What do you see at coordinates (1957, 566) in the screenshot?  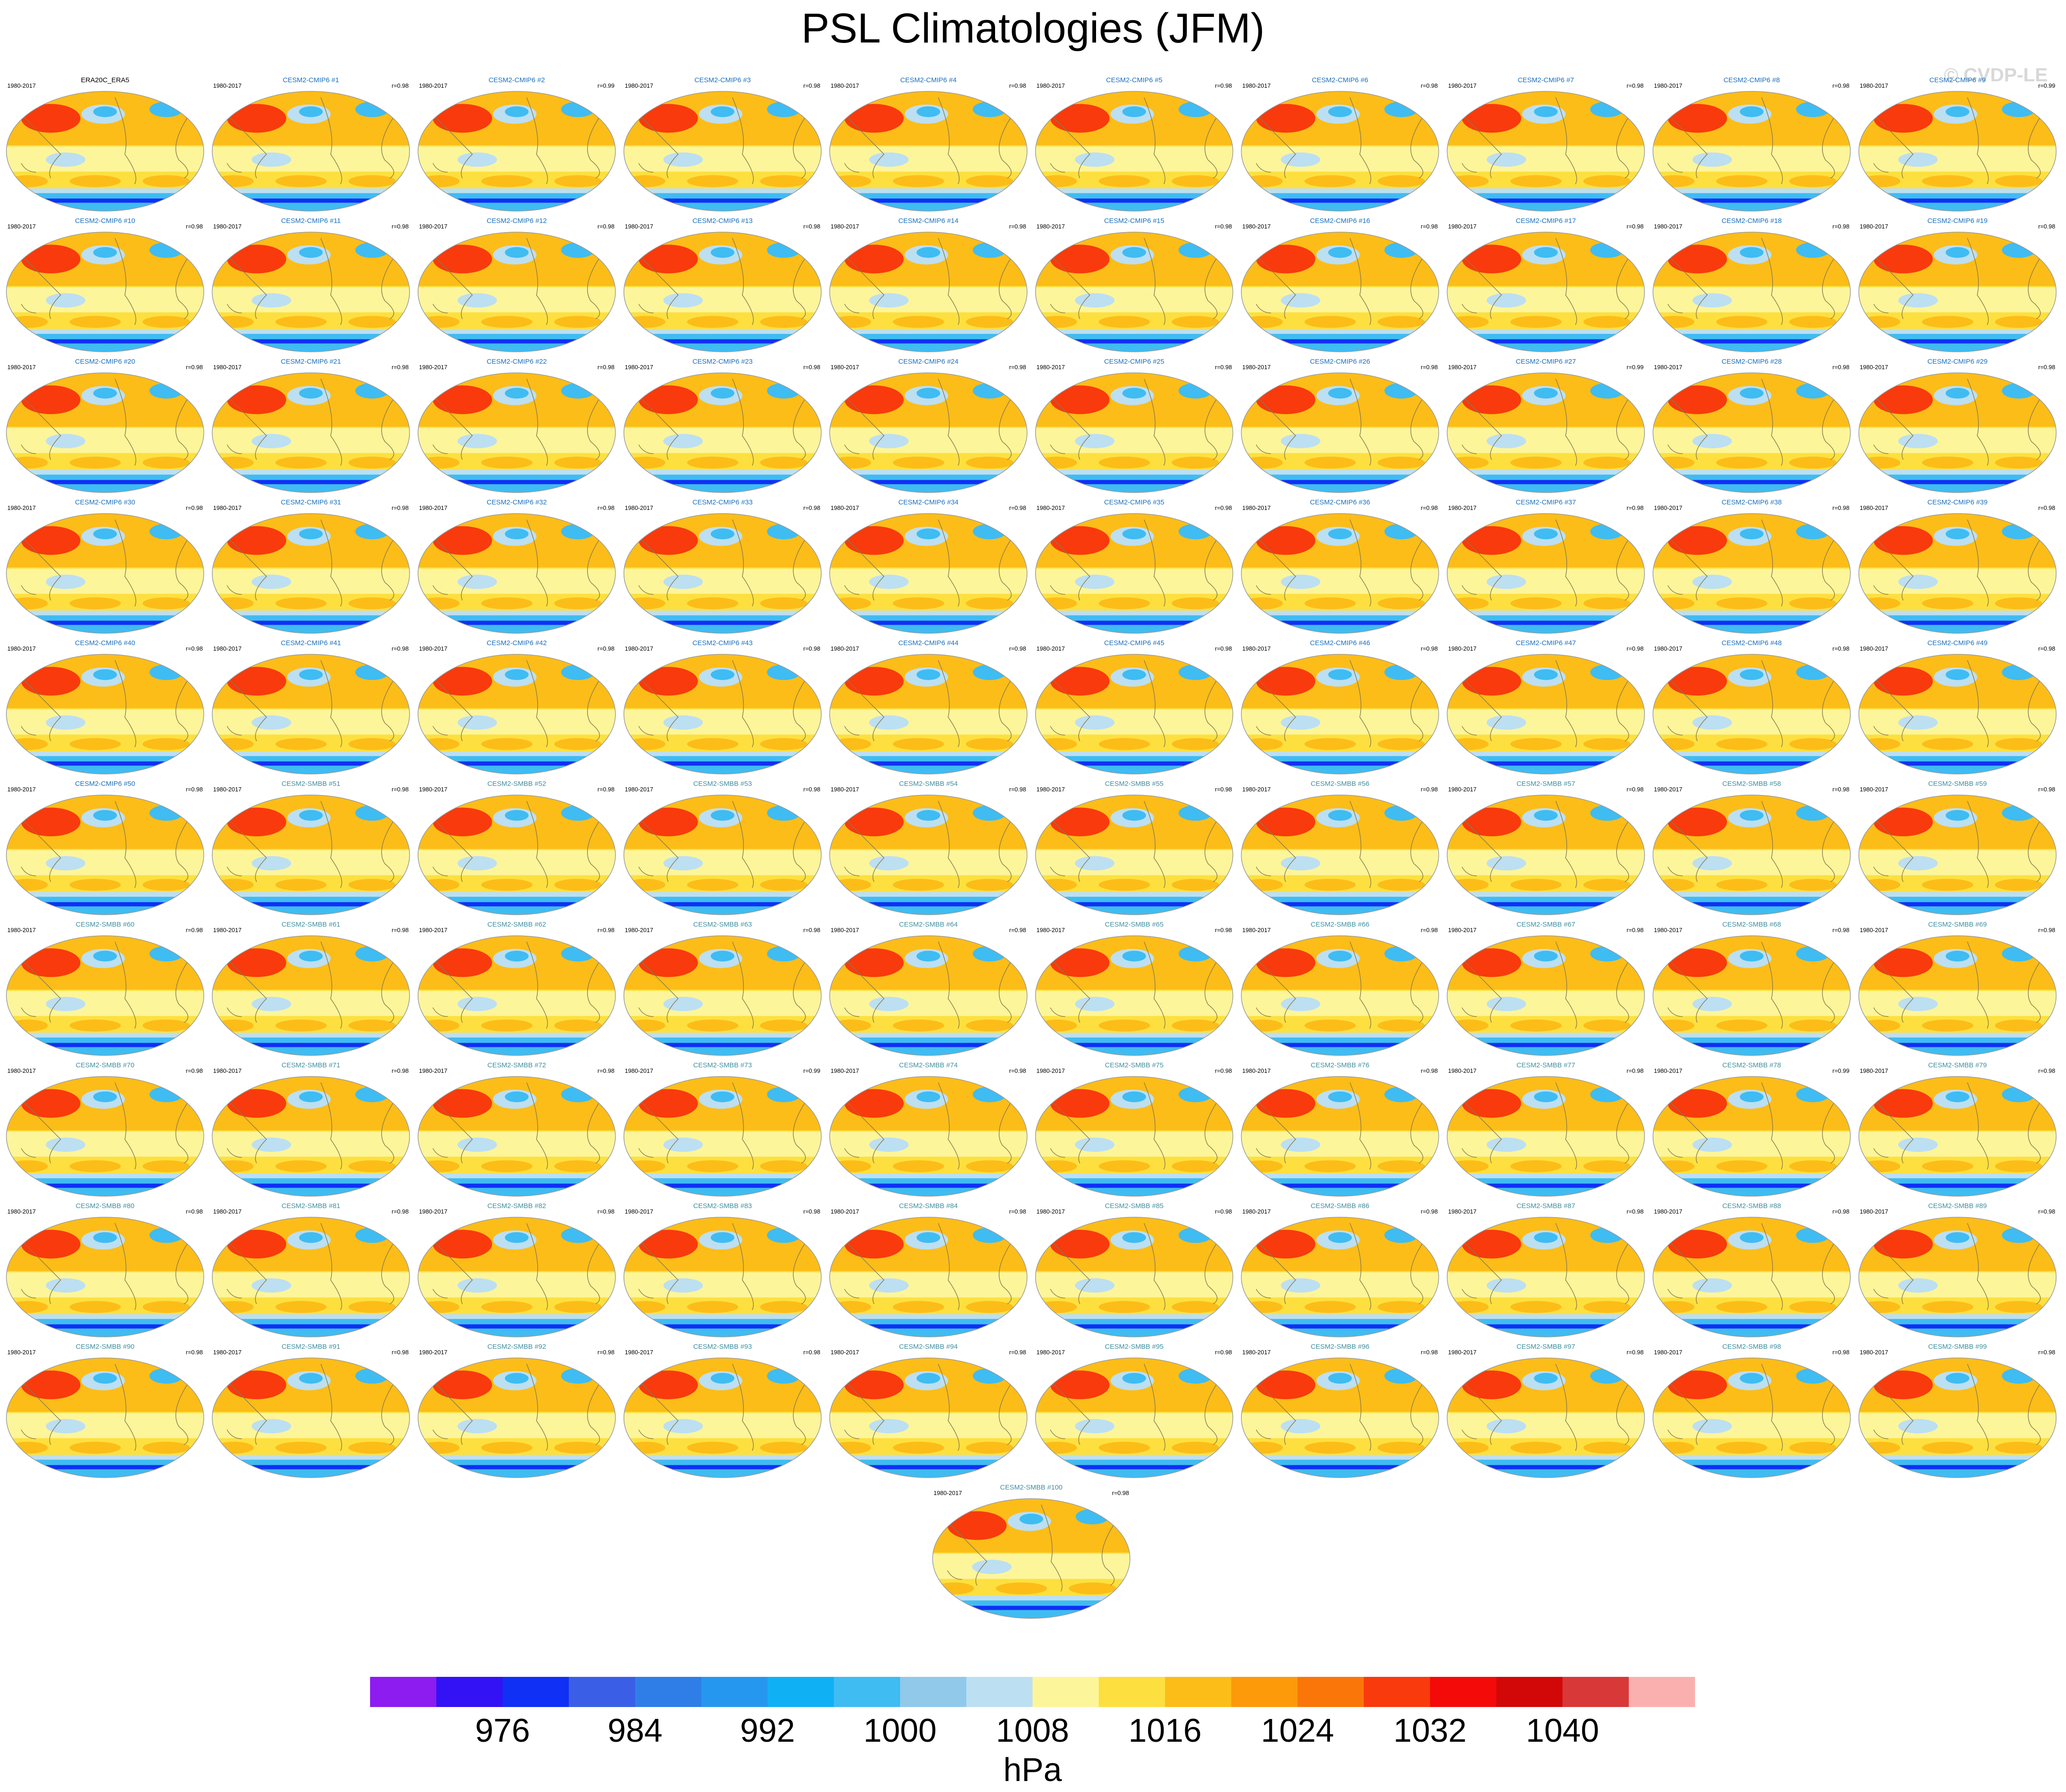 I see `map-panel: CESM2-CMIP6 #39 1980-2017 r=0.98` at bounding box center [1957, 566].